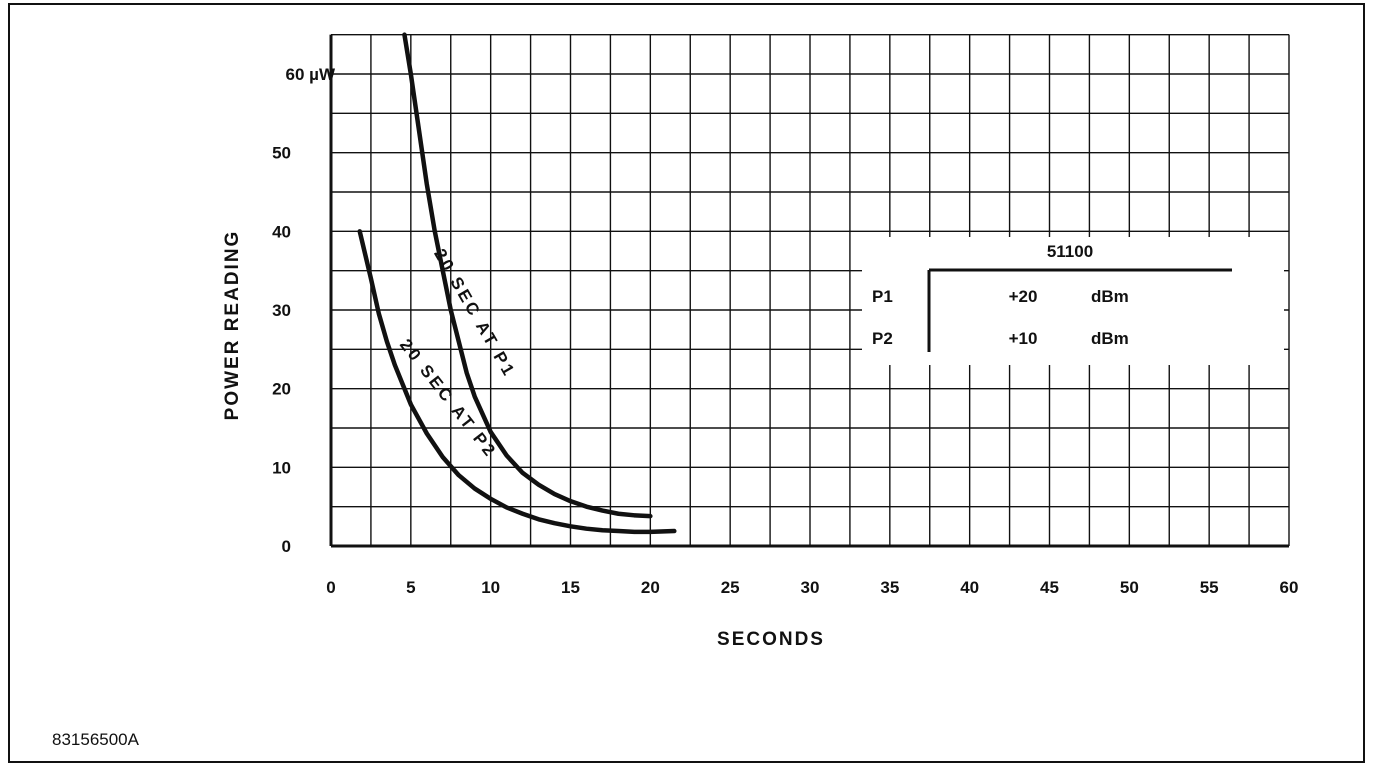  I want to click on x-tick-label: 0, so click(330, 587).